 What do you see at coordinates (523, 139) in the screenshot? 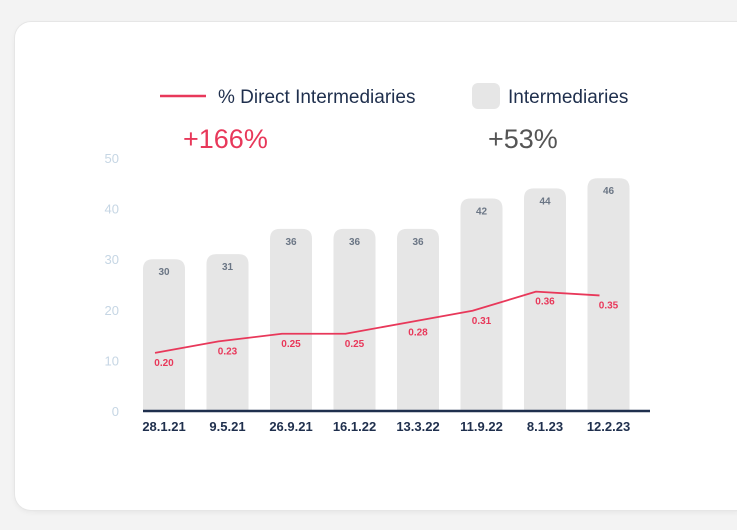
I see `bar-change-callout: +53%` at bounding box center [523, 139].